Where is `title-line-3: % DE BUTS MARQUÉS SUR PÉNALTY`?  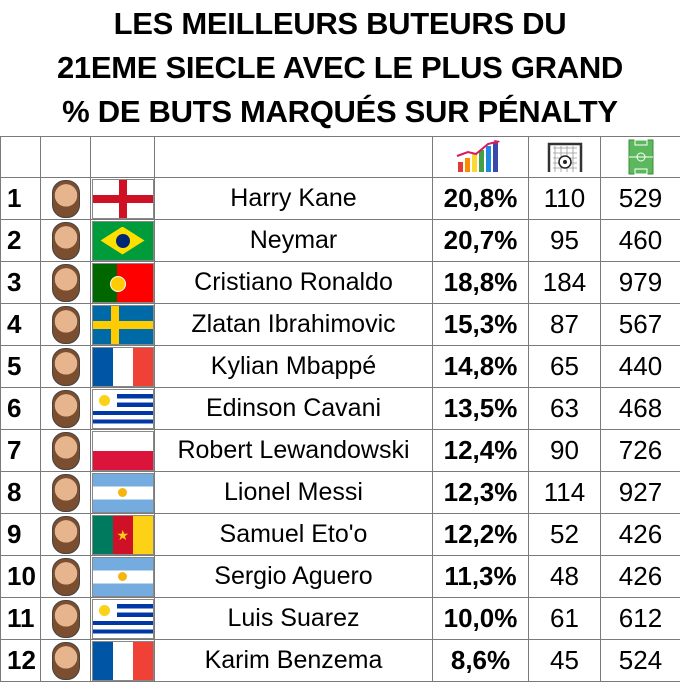 title-line-3: % DE BUTS MARQUÉS SUR PÉNALTY is located at coordinates (340, 112).